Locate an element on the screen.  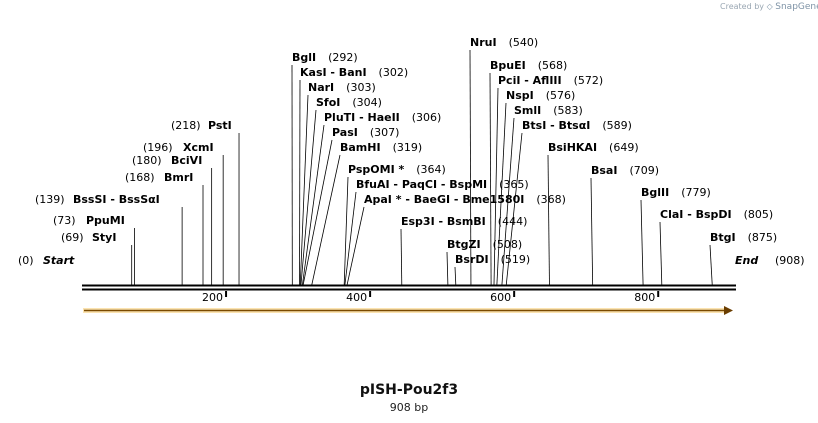
site-position: (649) is located at coordinates (624, 147).